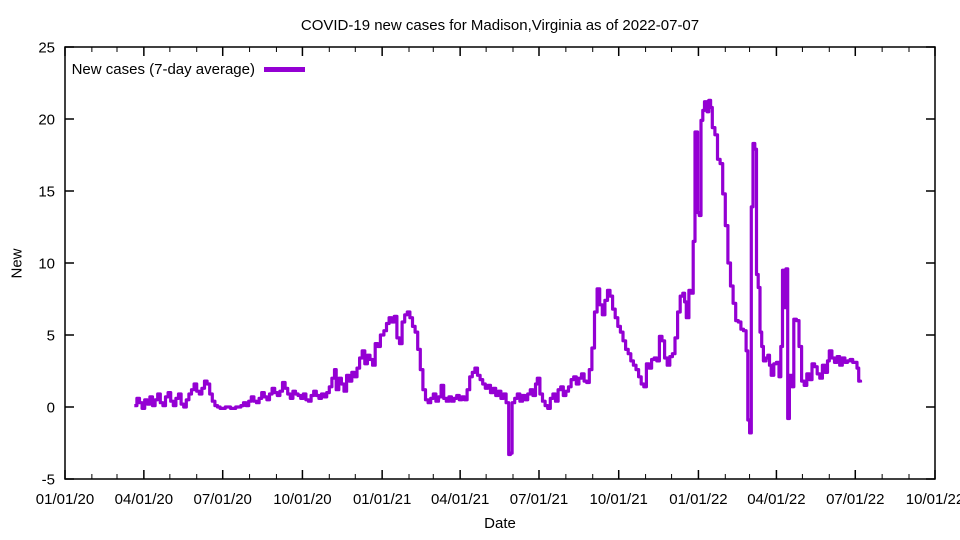 The image size is (960, 540). I want to click on y-tick-label: 10, so click(46, 264).